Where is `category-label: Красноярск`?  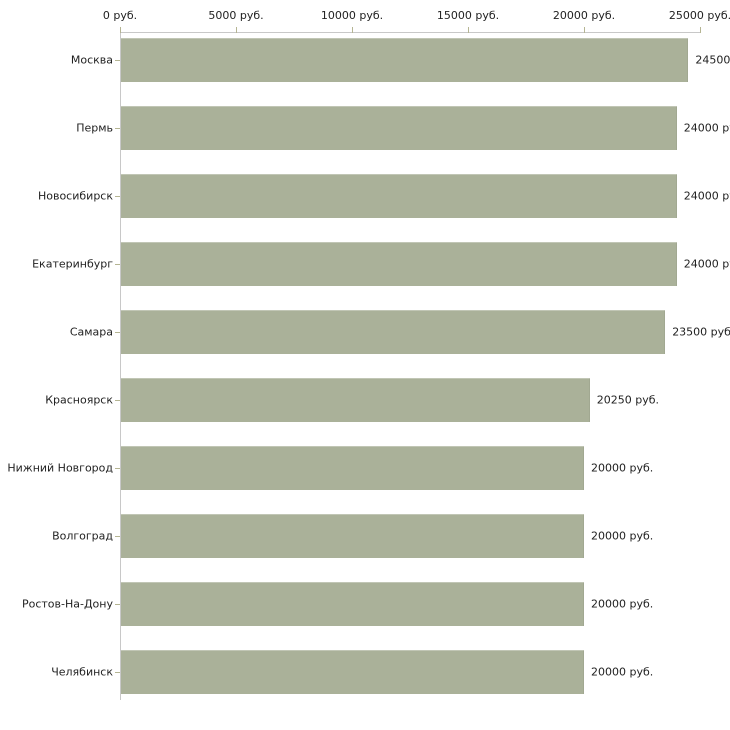 category-label: Красноярск is located at coordinates (79, 400).